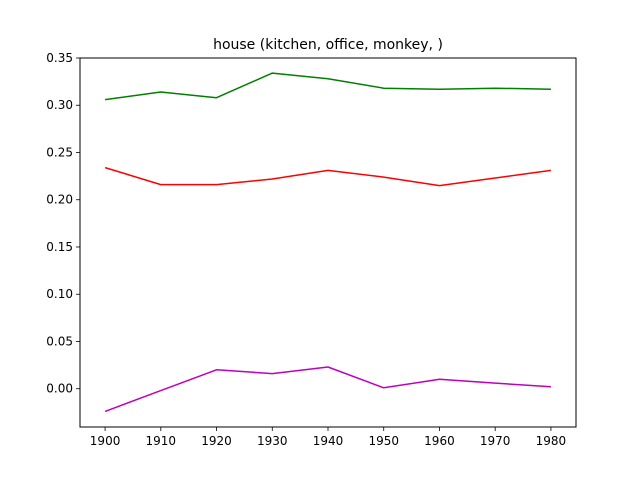 This screenshot has width=640, height=480. What do you see at coordinates (59, 389) in the screenshot?
I see `y-tick-label: 0.00` at bounding box center [59, 389].